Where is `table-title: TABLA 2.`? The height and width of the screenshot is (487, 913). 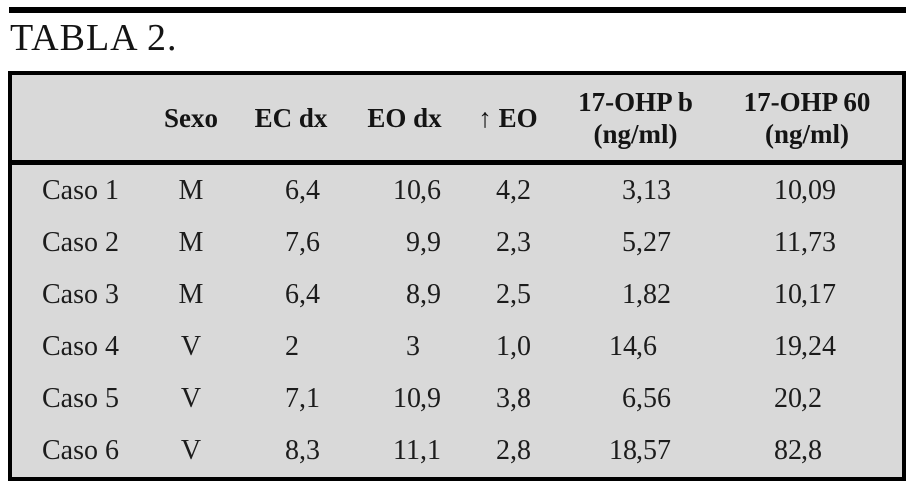
table-title: TABLA 2. is located at coordinates (94, 38).